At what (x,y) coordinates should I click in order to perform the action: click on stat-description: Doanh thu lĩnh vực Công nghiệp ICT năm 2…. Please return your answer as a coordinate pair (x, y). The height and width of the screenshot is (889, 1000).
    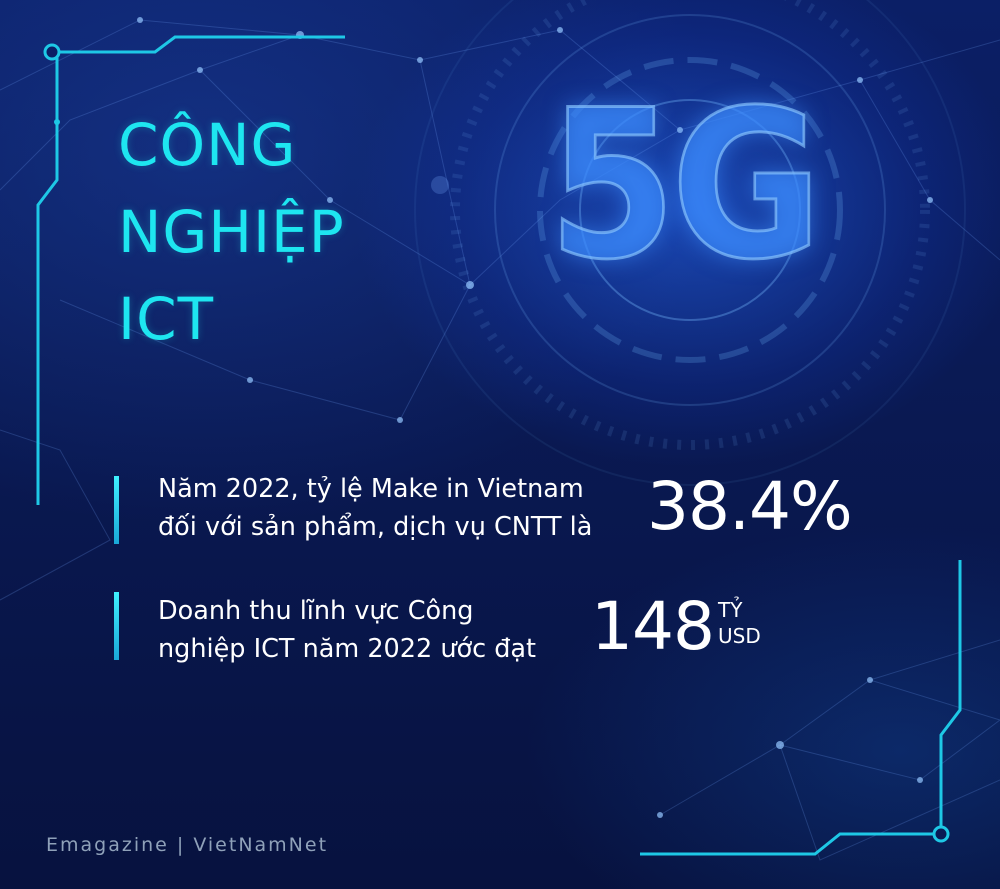
    Looking at the image, I should click on (347, 630).